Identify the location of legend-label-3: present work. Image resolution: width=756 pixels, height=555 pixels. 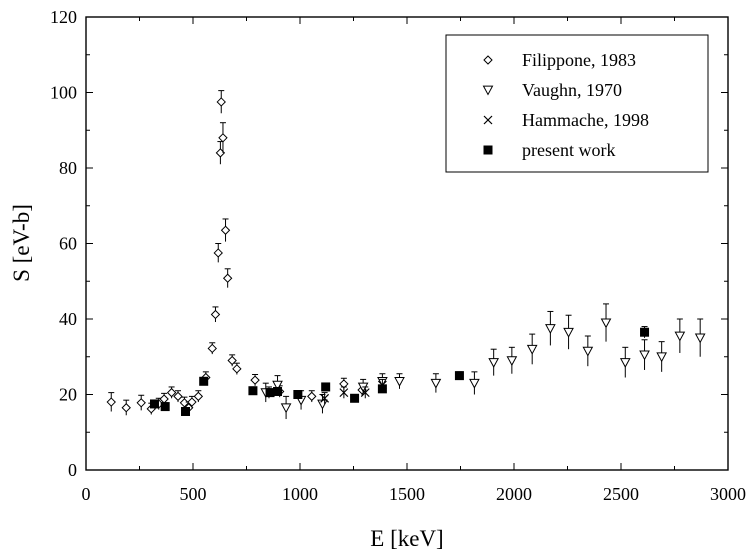
(568, 150).